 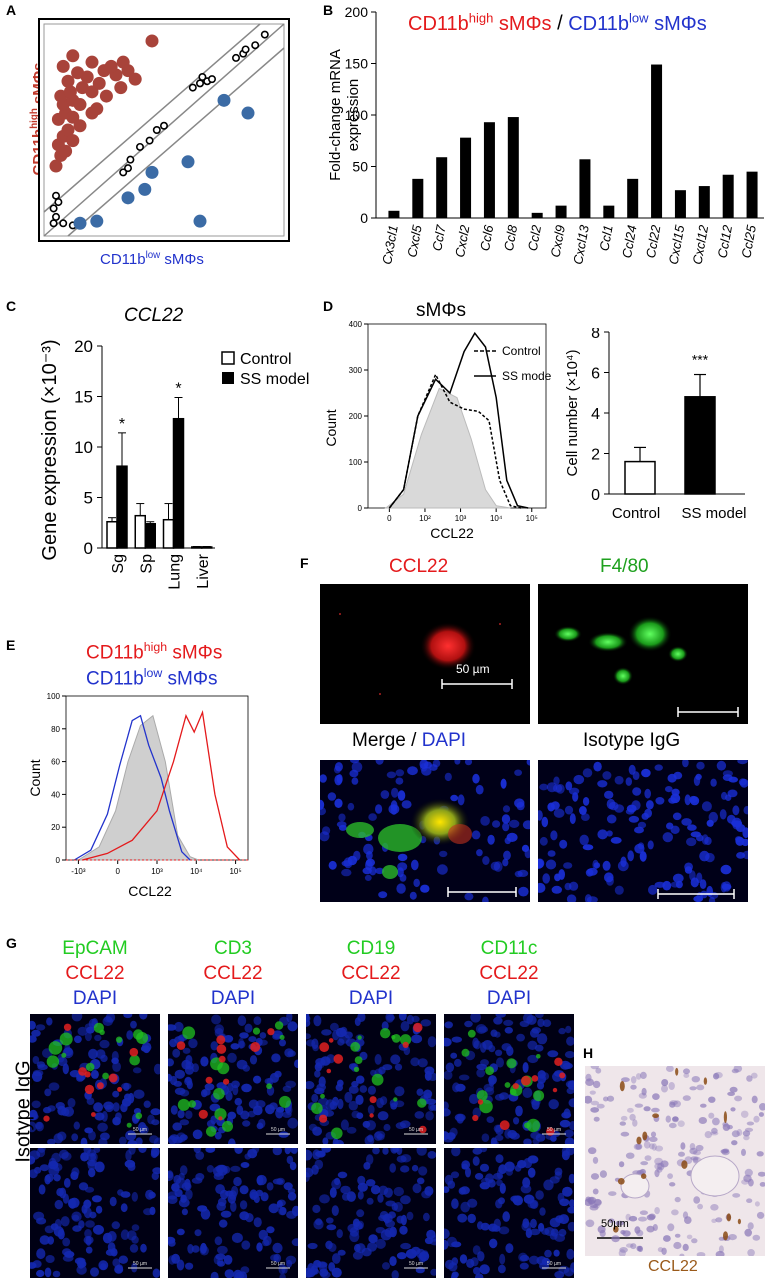 What do you see at coordinates (635, 1186) in the screenshot?
I see `duct` at bounding box center [635, 1186].